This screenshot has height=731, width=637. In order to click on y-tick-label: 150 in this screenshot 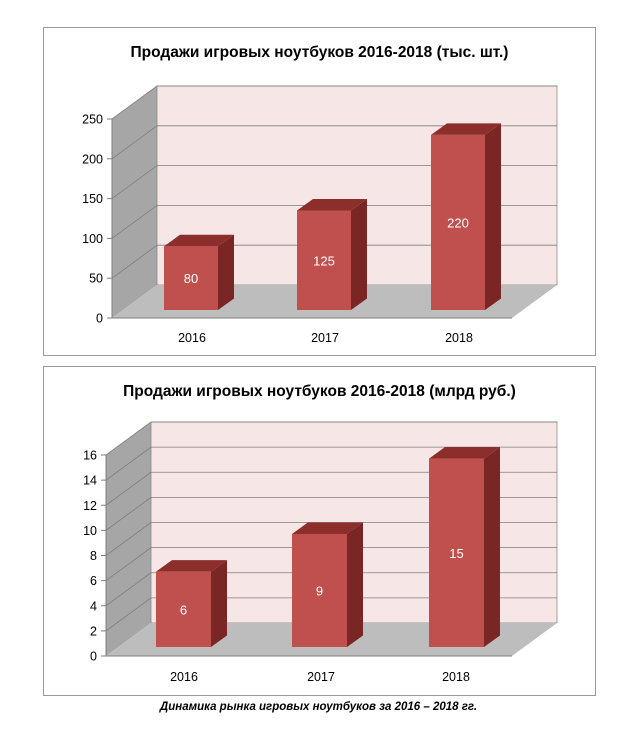, I will do `click(92, 199)`.